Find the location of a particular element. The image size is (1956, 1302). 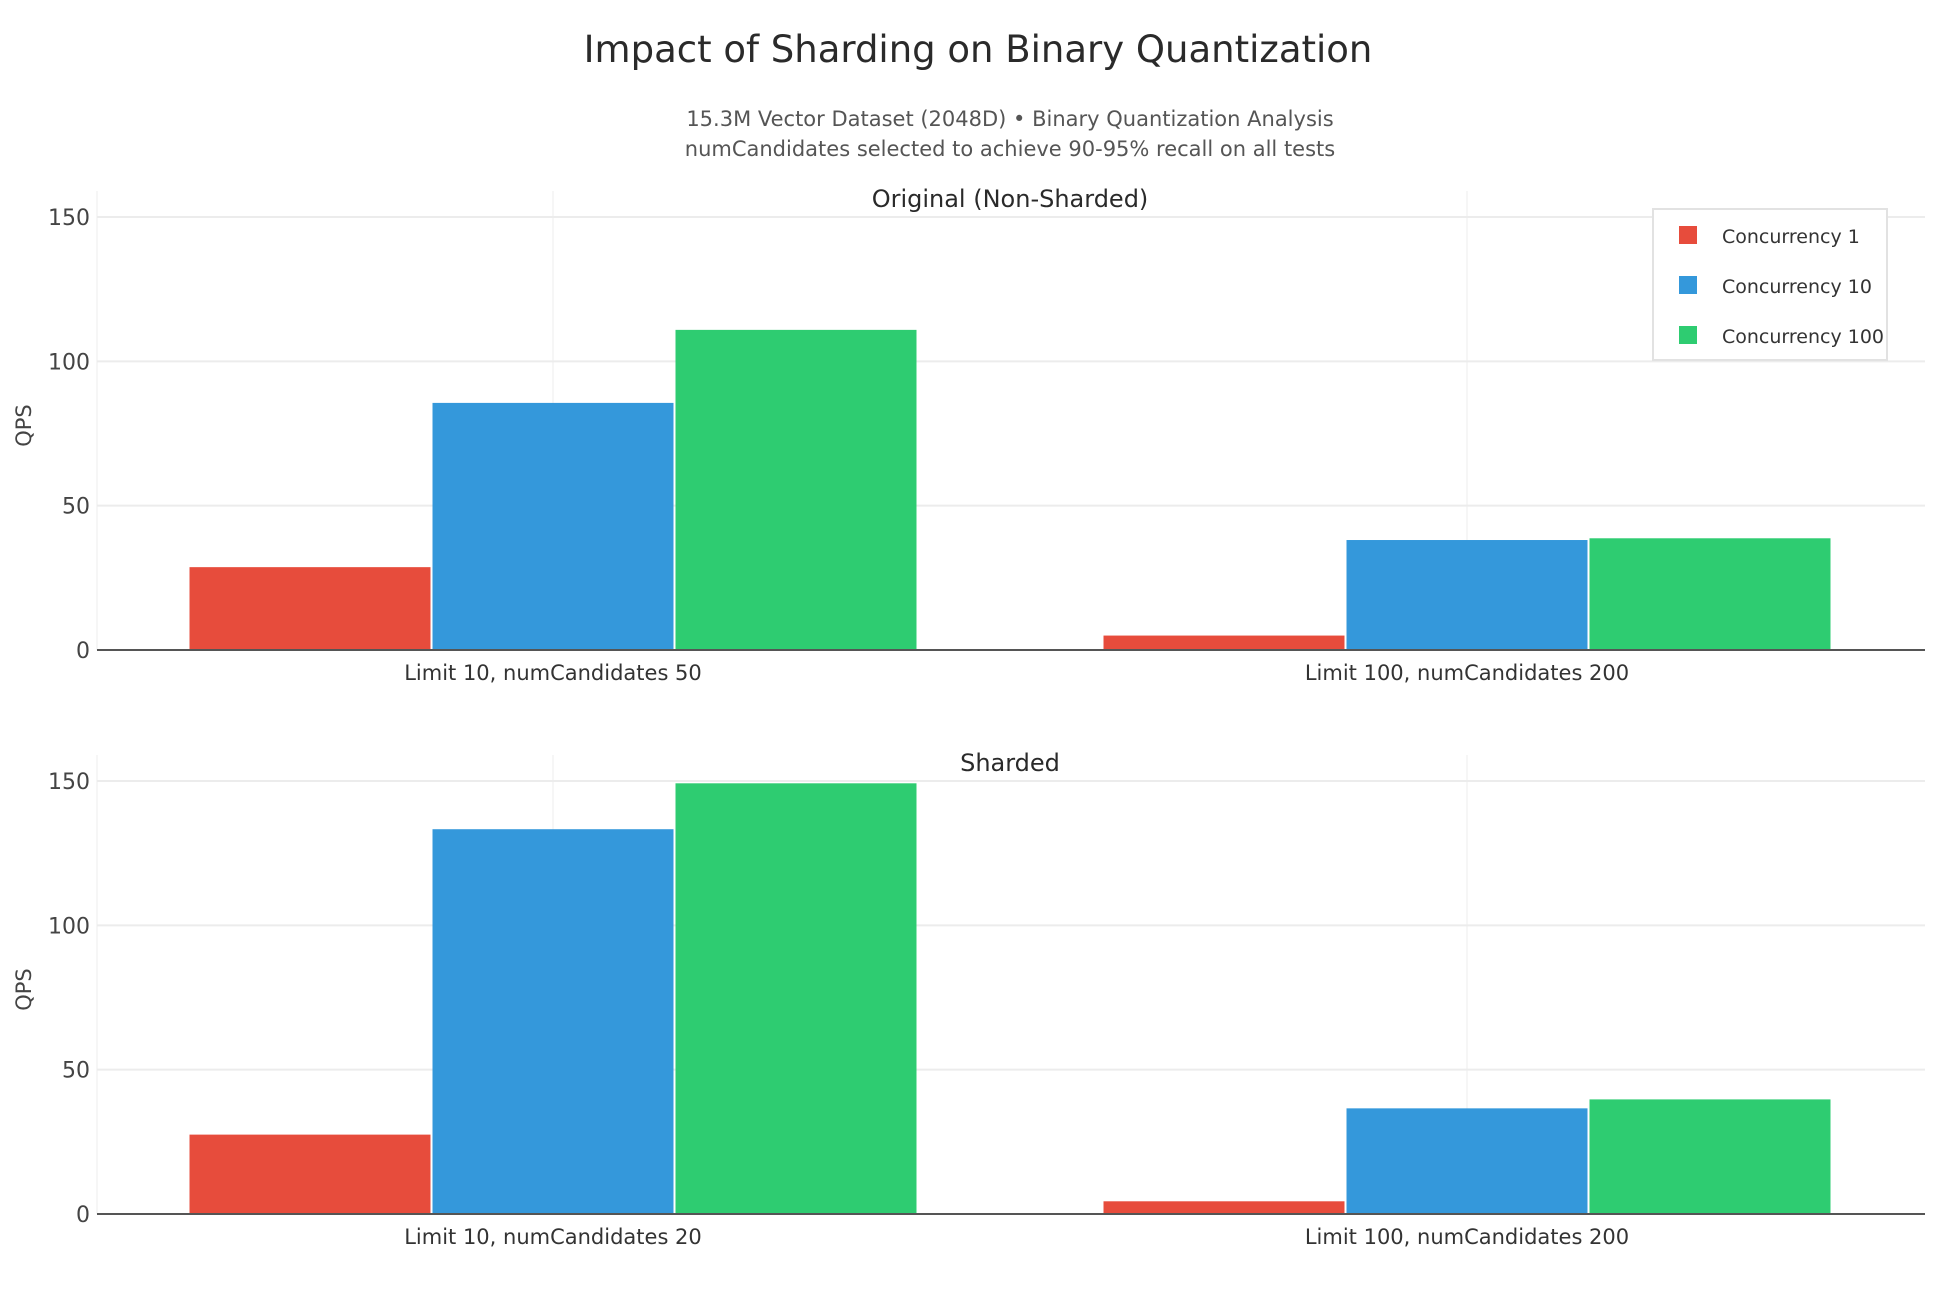

subplot-title: Original (Non-Sharded) is located at coordinates (1010, 199).